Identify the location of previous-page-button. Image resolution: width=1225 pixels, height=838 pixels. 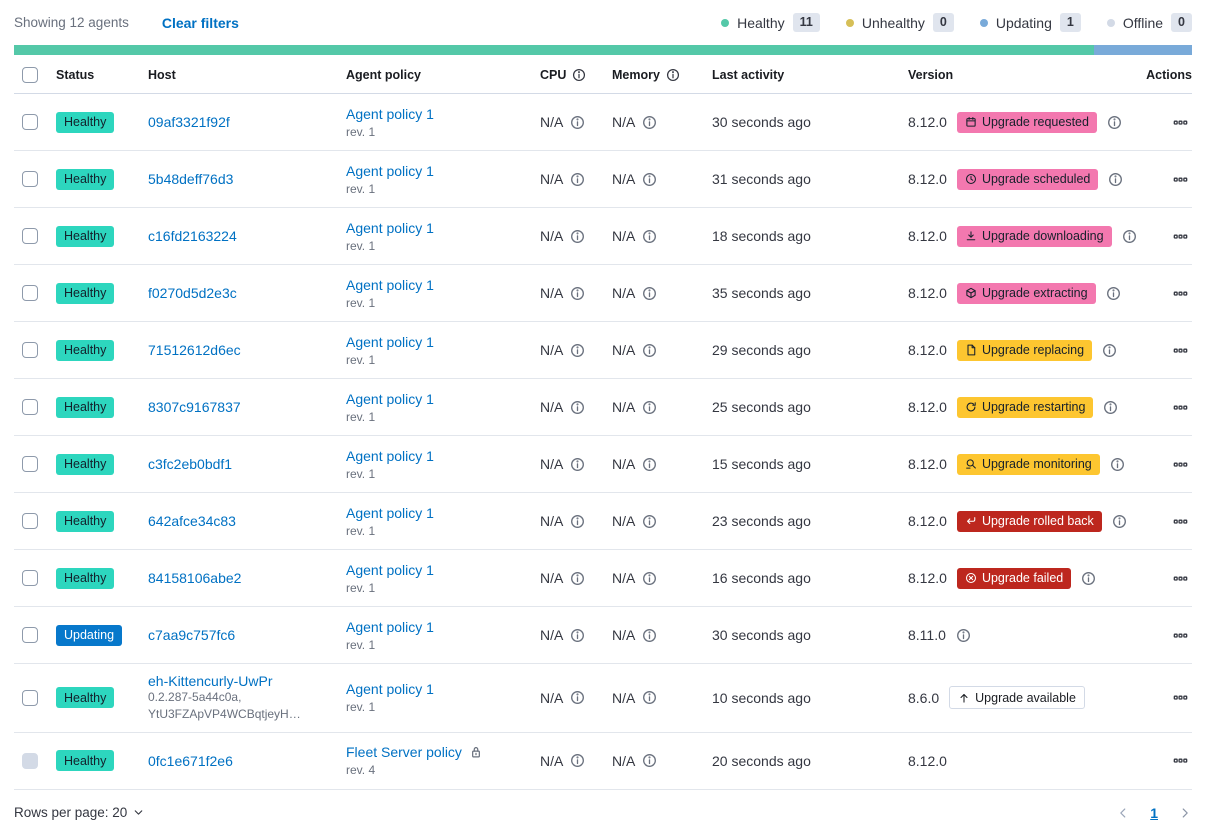
(1123, 813).